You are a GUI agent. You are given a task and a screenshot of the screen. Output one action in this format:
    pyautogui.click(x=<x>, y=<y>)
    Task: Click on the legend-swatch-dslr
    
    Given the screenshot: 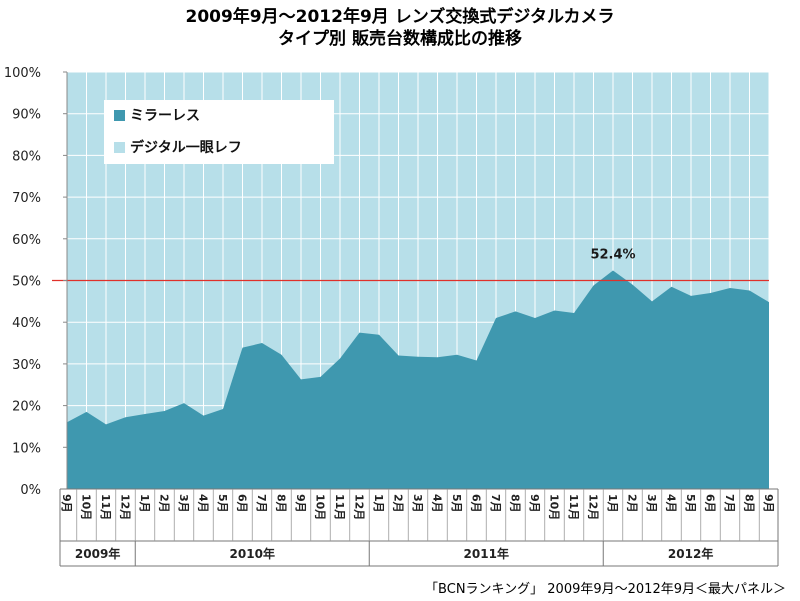 What is the action you would take?
    pyautogui.click(x=119, y=147)
    